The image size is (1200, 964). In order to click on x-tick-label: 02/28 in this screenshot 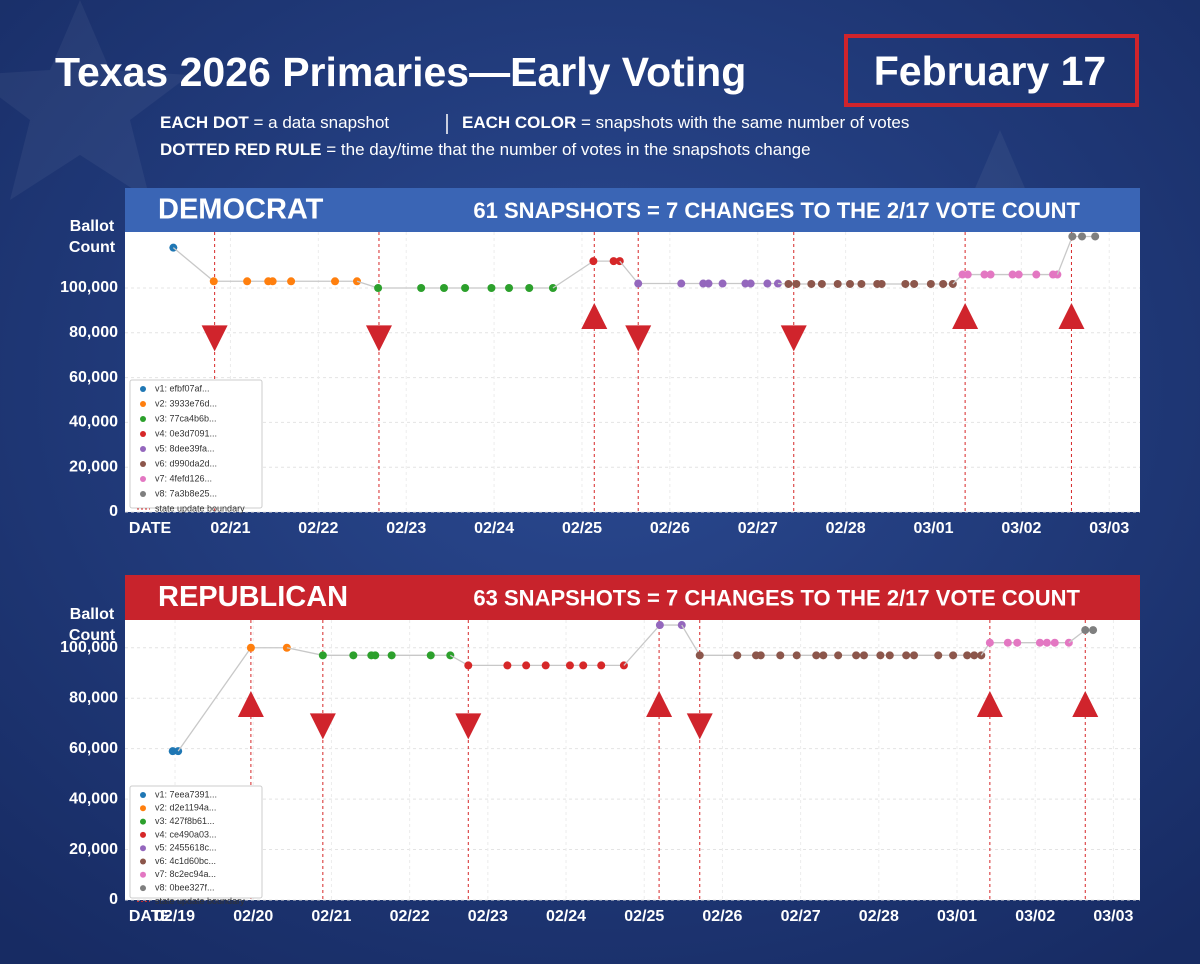, I will do `click(879, 916)`.